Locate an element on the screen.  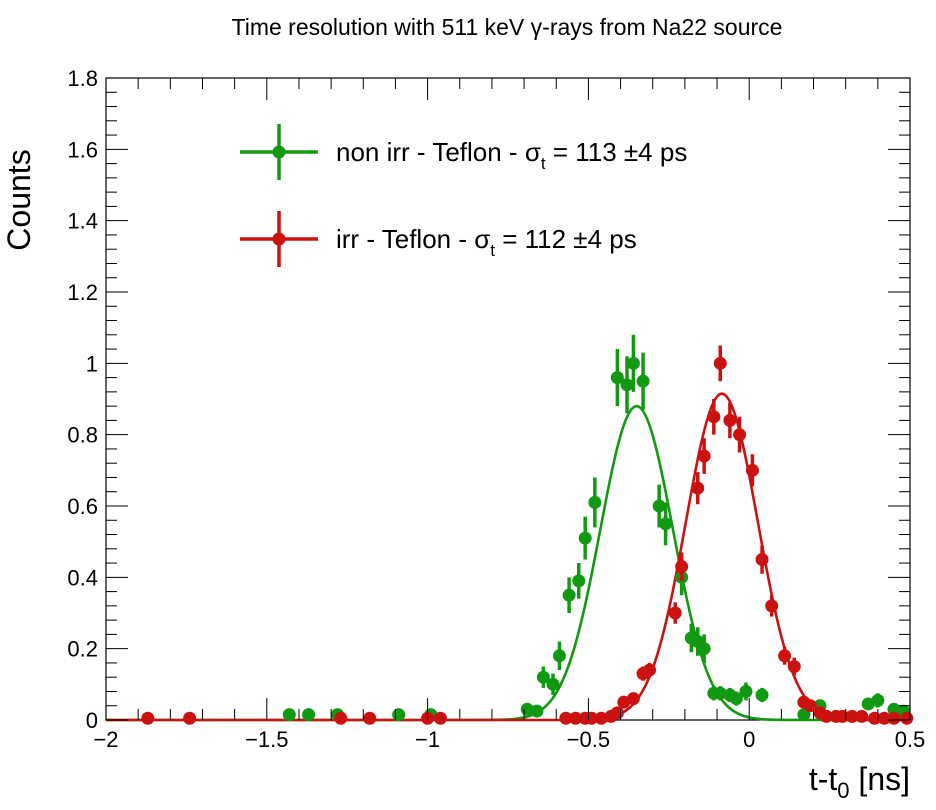
y-tick-label: 0.4 is located at coordinates (82, 577).